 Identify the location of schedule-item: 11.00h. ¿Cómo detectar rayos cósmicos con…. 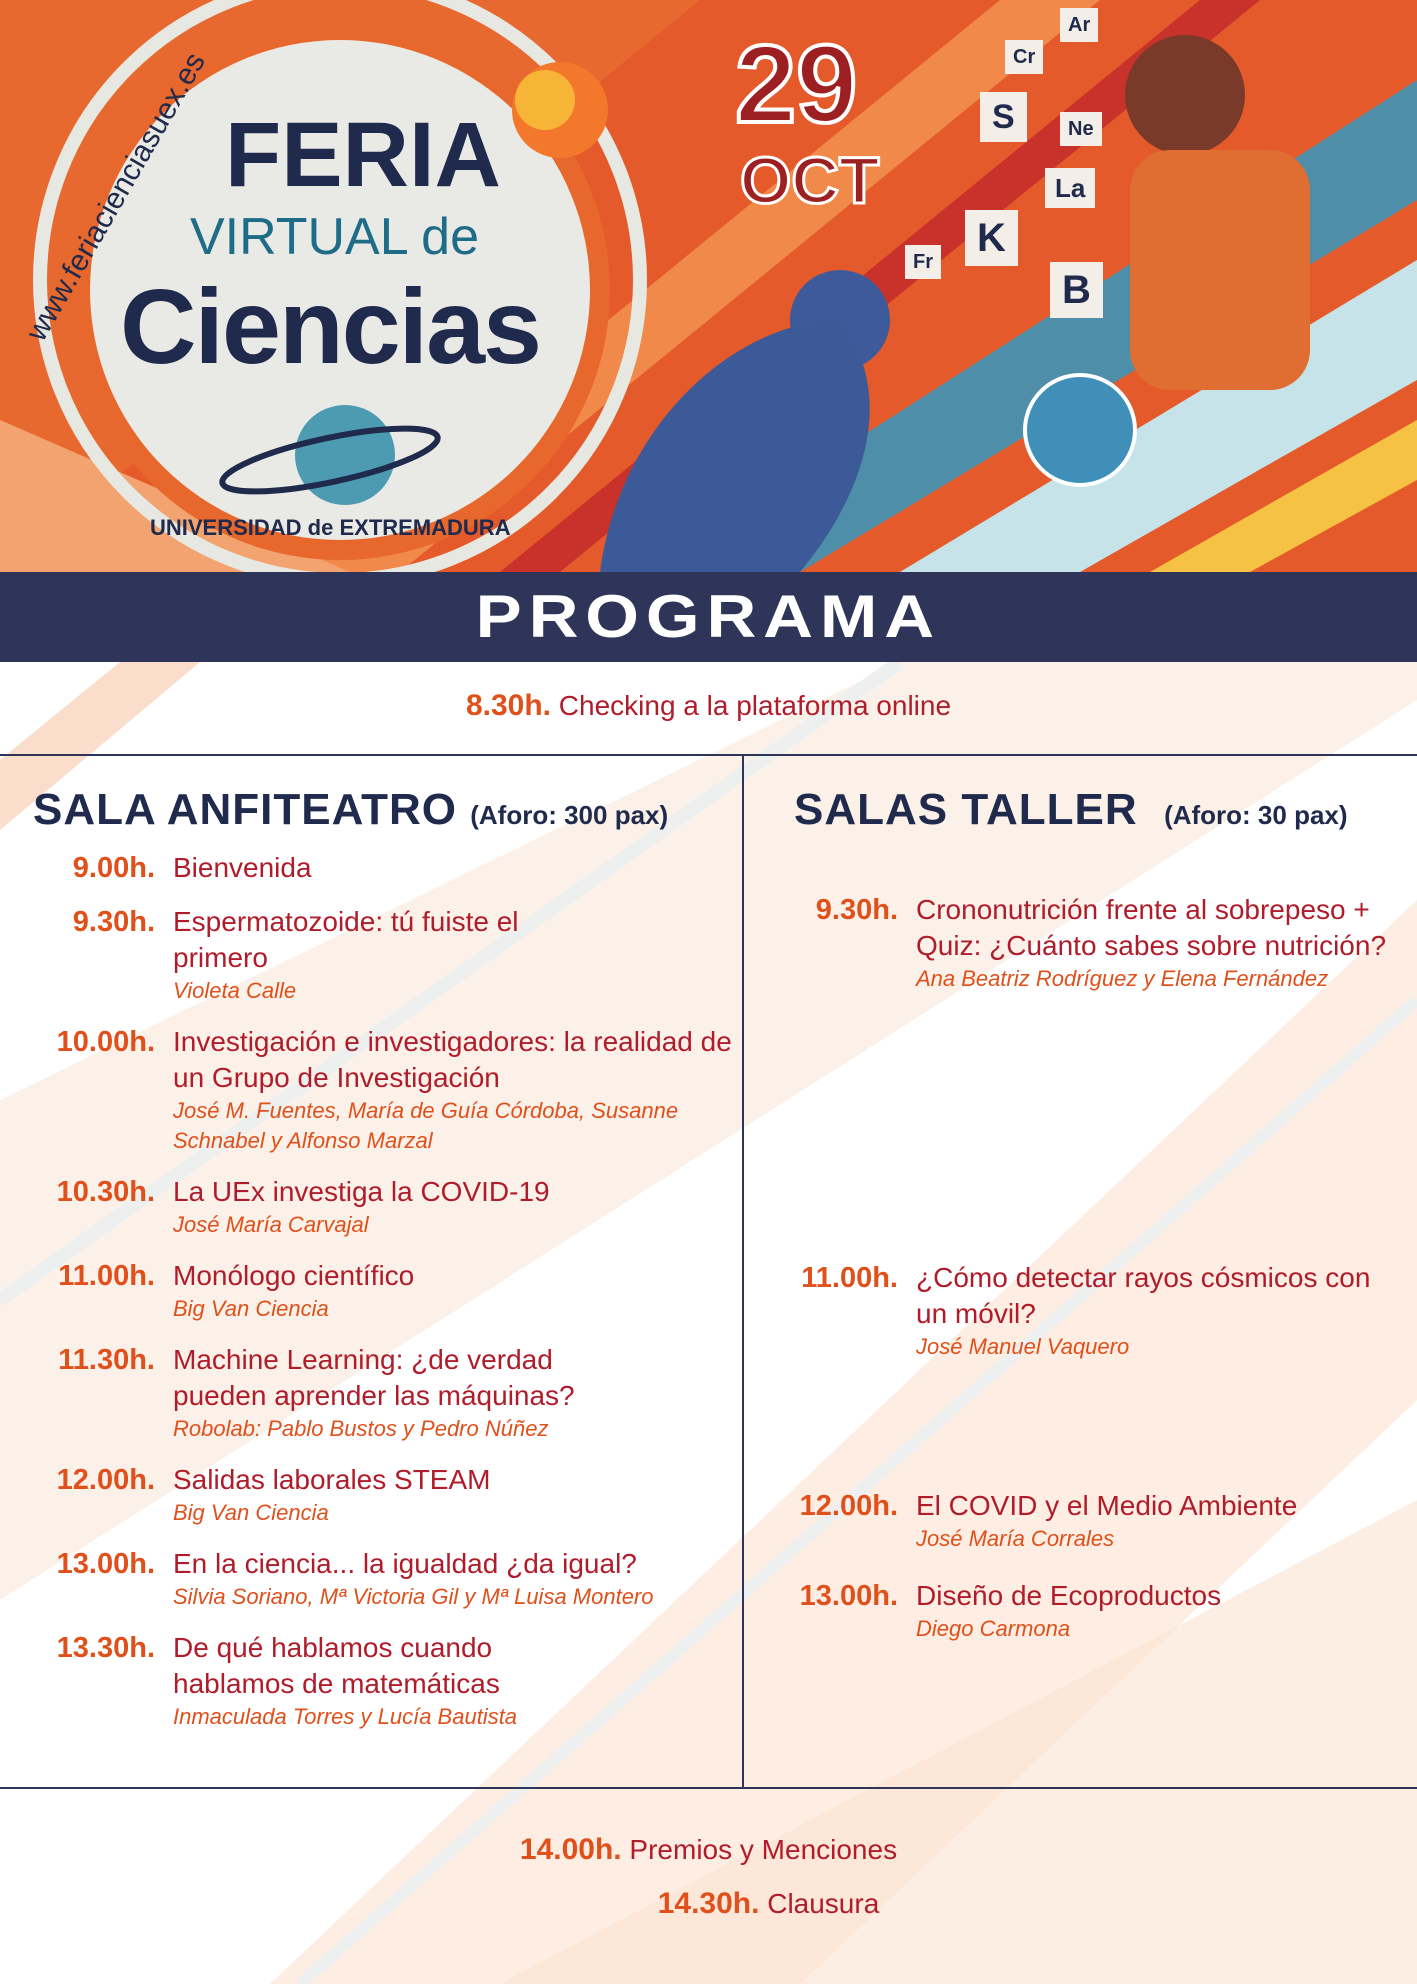
(1070, 1311).